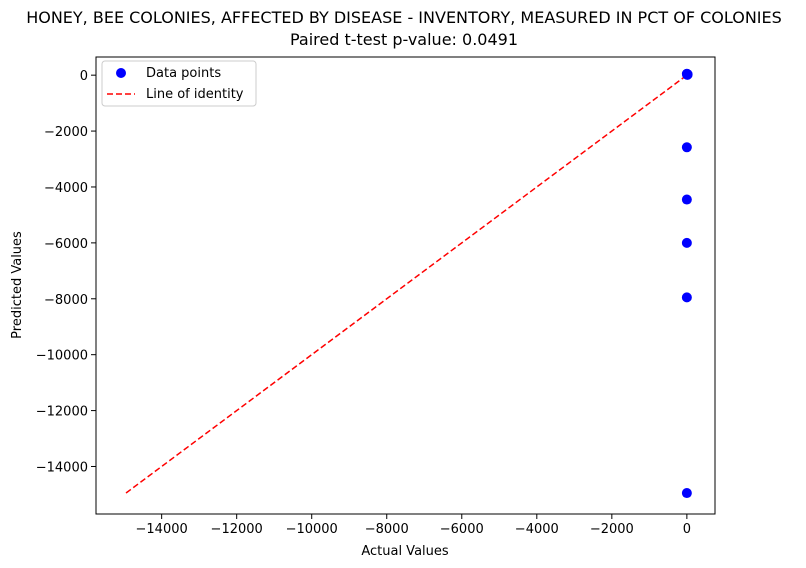 The width and height of the screenshot is (806, 568). I want to click on y-tick-label: −12000, so click(62, 412).